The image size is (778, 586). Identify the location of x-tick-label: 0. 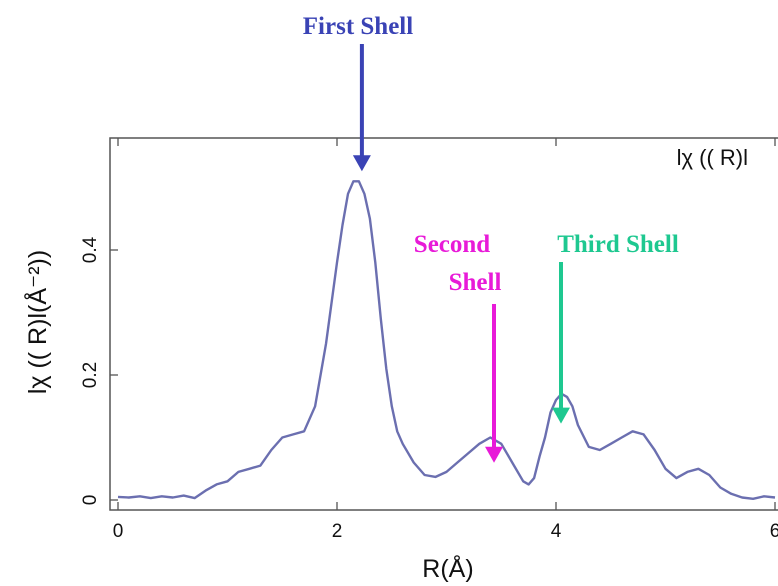
(118, 531).